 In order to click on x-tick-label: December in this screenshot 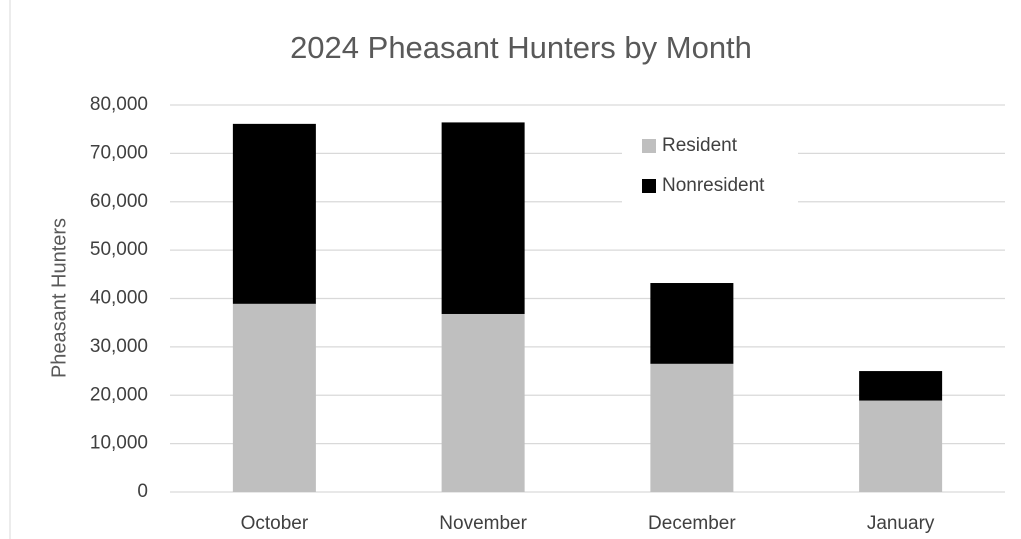, I will do `click(692, 523)`.